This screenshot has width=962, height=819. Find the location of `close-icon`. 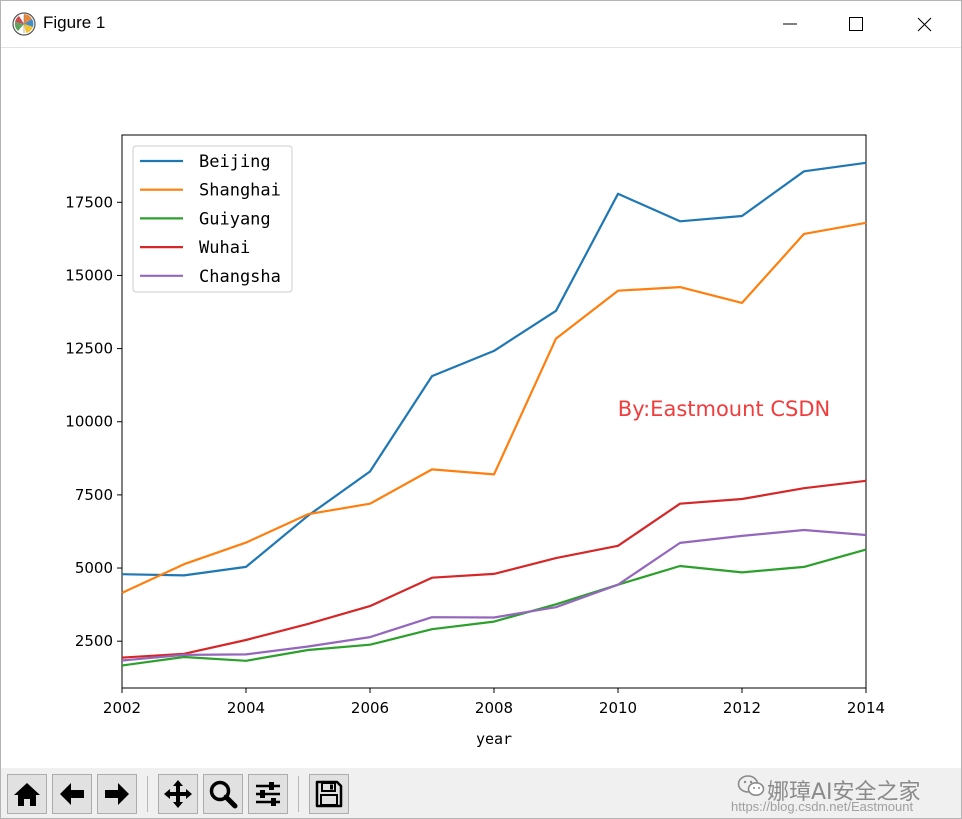

close-icon is located at coordinates (924, 24).